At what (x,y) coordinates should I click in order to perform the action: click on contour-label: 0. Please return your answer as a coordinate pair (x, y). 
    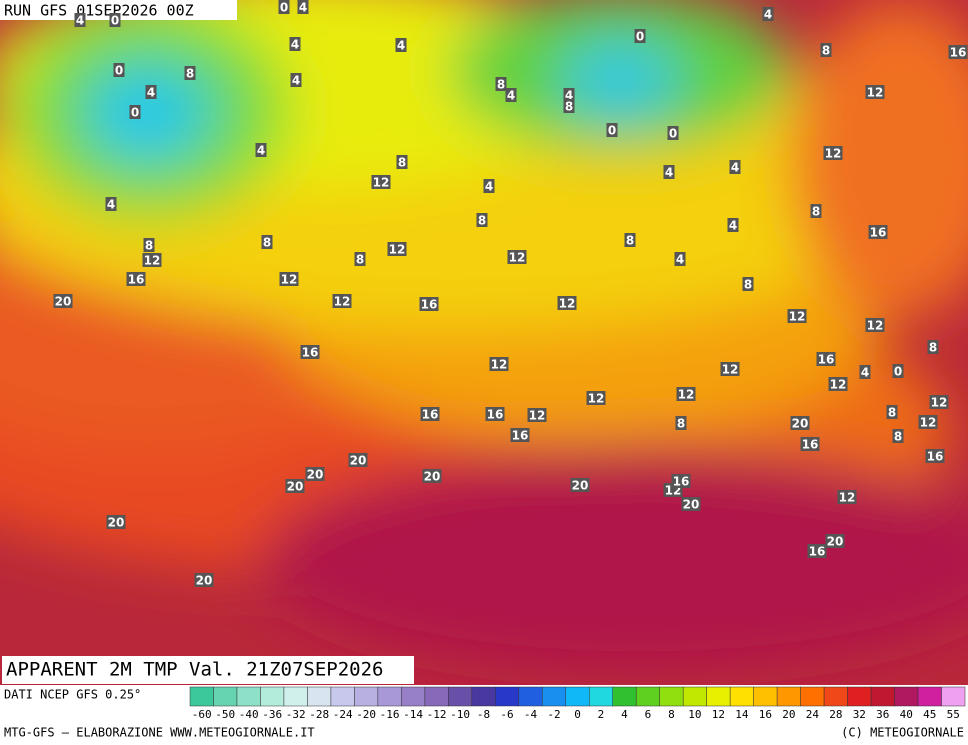
    Looking at the image, I should click on (640, 37).